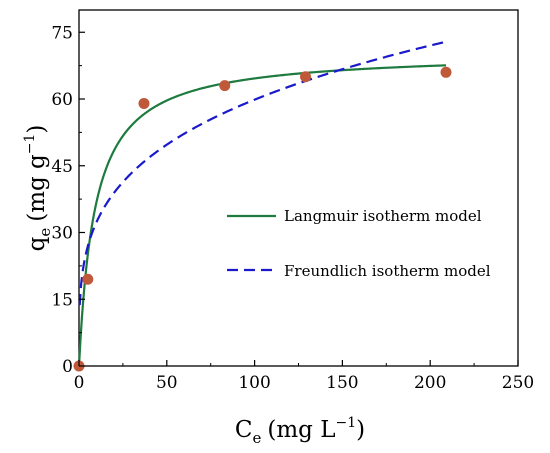 This screenshot has height=453, width=550. Describe the element at coordinates (79, 383) in the screenshot. I see `x-tick-label: 0` at that location.